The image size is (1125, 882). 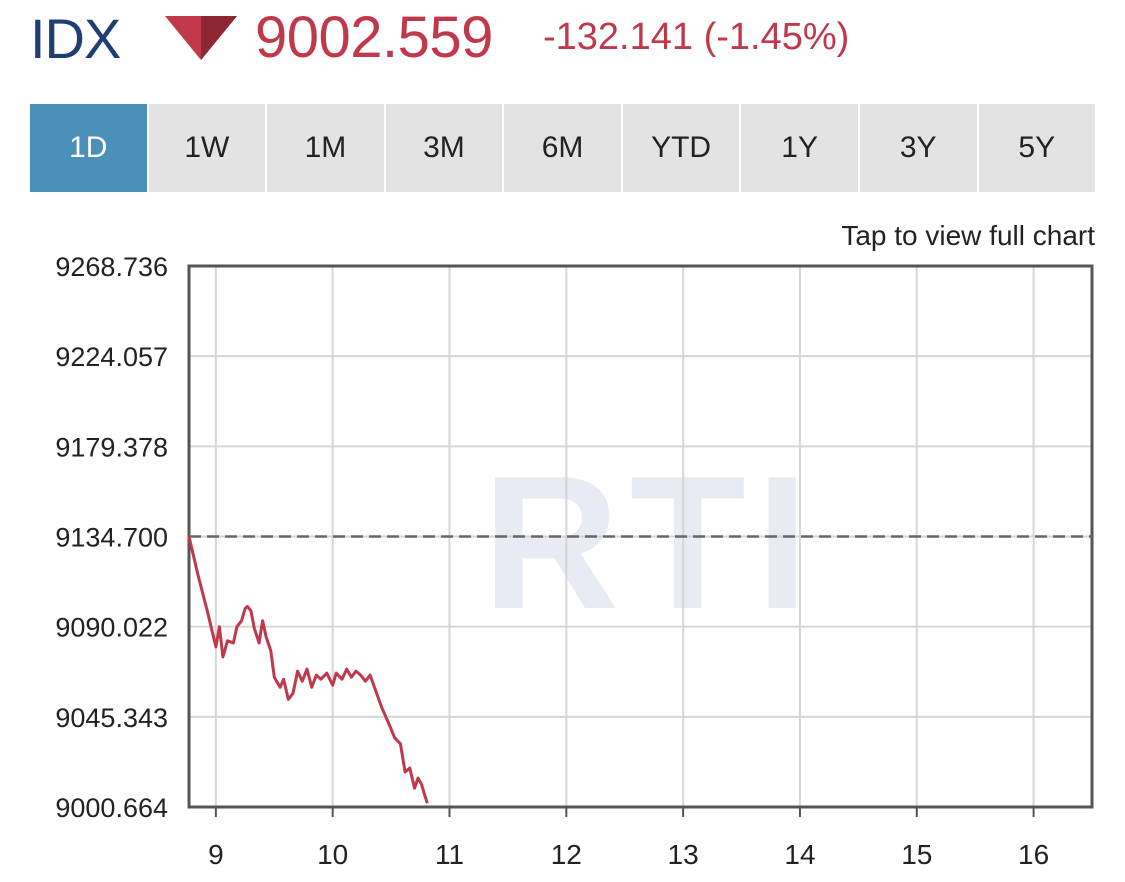 I want to click on tab-1w: 1W, so click(x=208, y=148).